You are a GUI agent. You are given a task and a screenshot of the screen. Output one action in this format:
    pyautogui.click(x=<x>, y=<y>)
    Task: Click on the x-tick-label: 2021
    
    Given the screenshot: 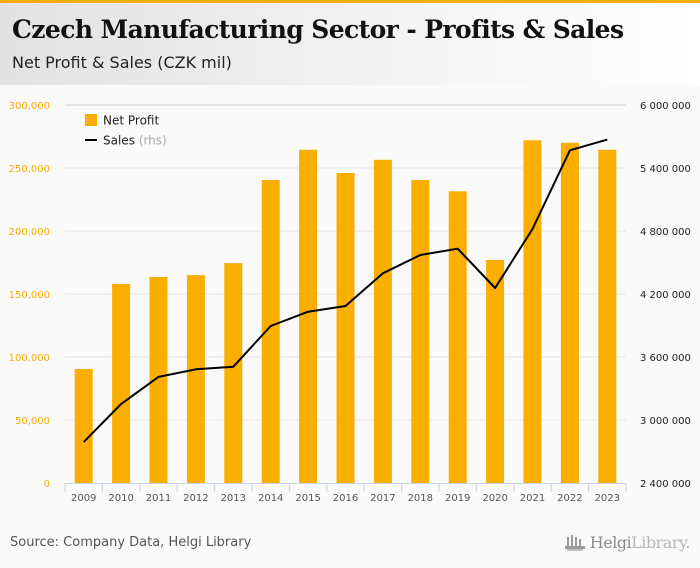 What is the action you would take?
    pyautogui.click(x=532, y=498)
    